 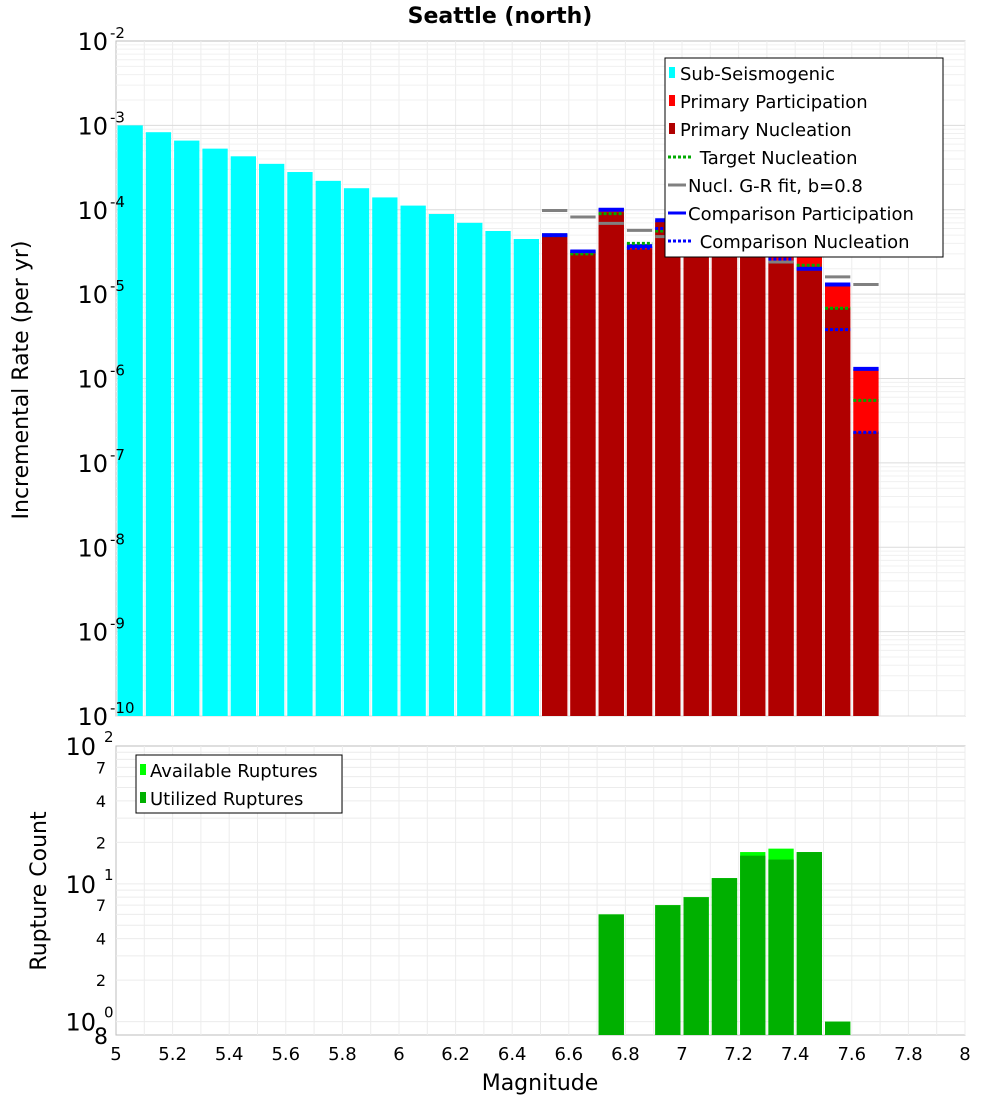 What do you see at coordinates (172, 1054) in the screenshot?
I see `x-tick-label: 5.2` at bounding box center [172, 1054].